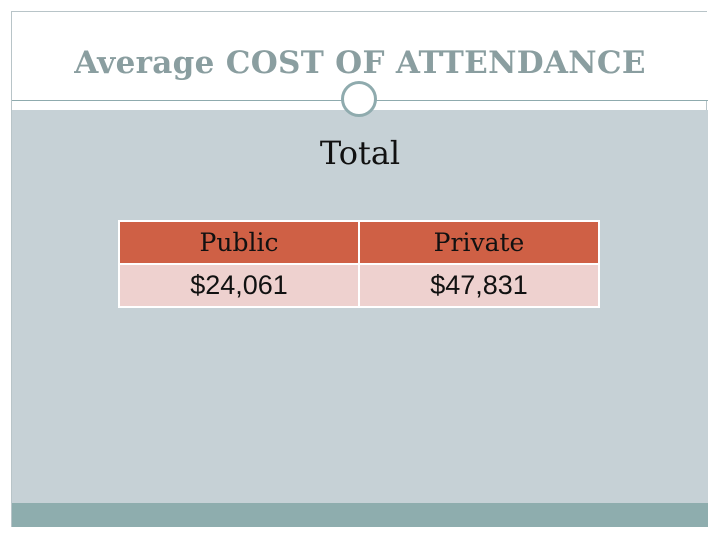 The height and width of the screenshot is (540, 720). I want to click on header-public: Public, so click(239, 242).